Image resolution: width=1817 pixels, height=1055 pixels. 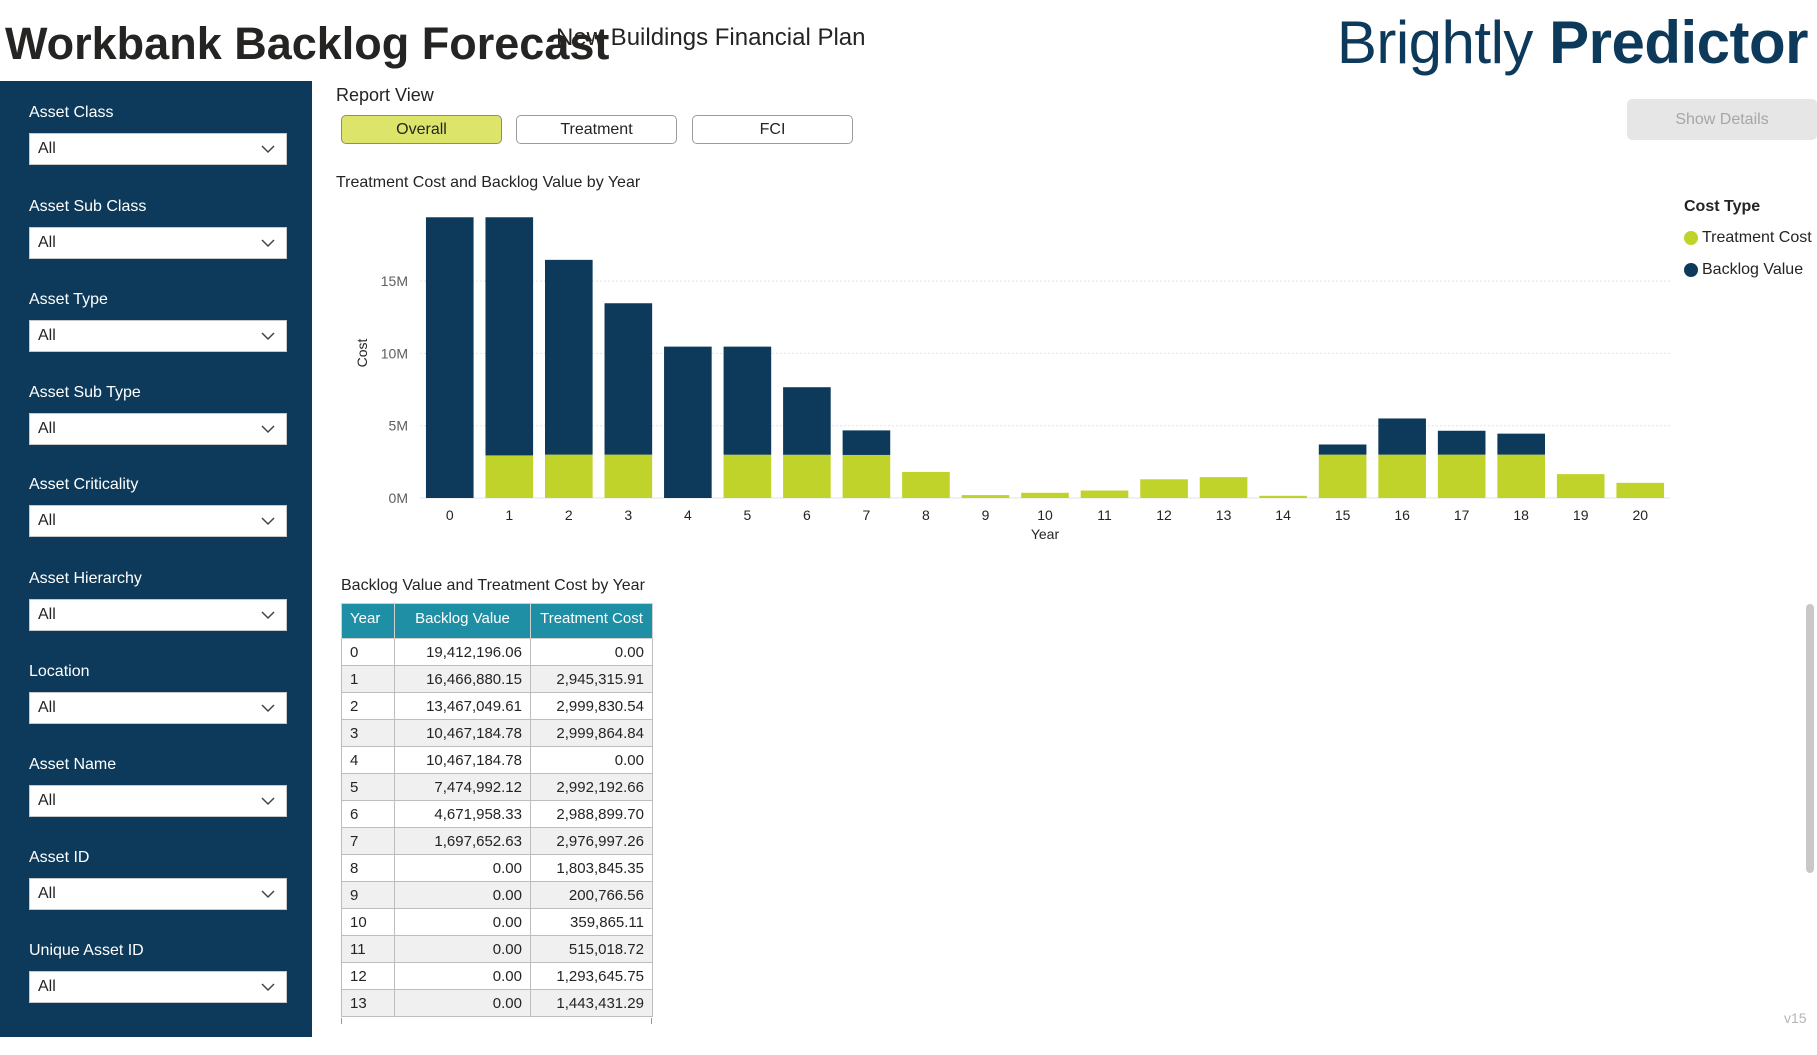 What do you see at coordinates (394, 353) in the screenshot?
I see `y-tick-label: 10M` at bounding box center [394, 353].